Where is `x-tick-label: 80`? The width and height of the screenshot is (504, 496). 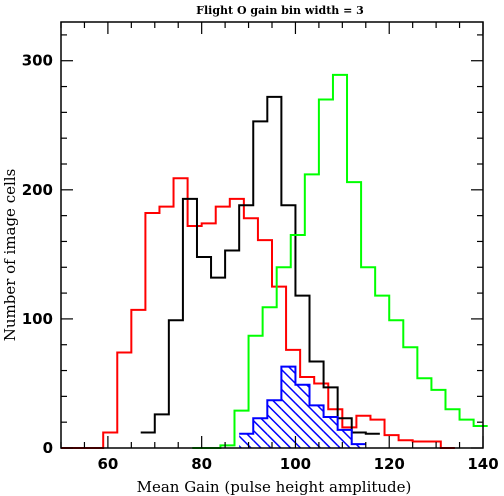
x-tick-label: 80 is located at coordinates (201, 464).